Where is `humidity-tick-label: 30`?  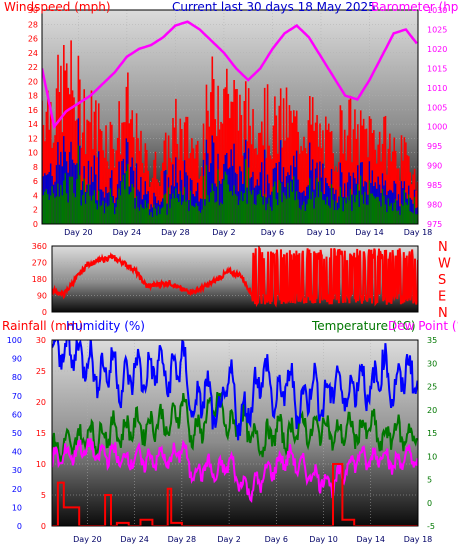 humidity-tick-label: 30 is located at coordinates (17, 470).